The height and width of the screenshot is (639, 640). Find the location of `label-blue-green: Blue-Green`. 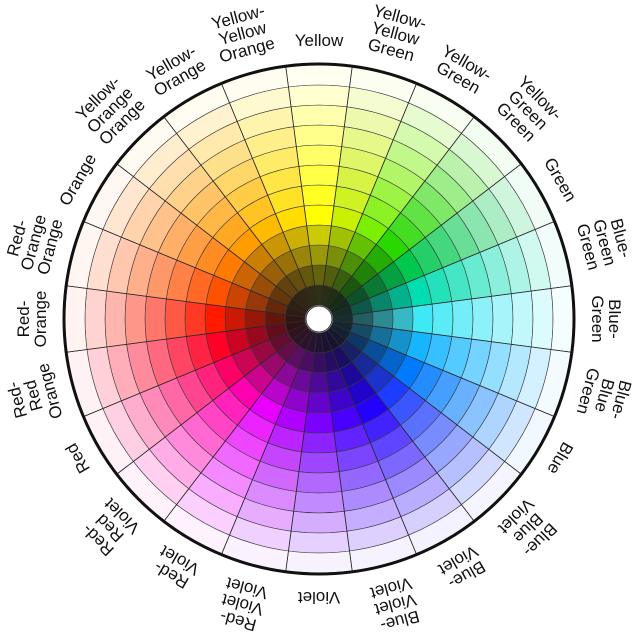

label-blue-green: Blue-Green is located at coordinates (606, 318).